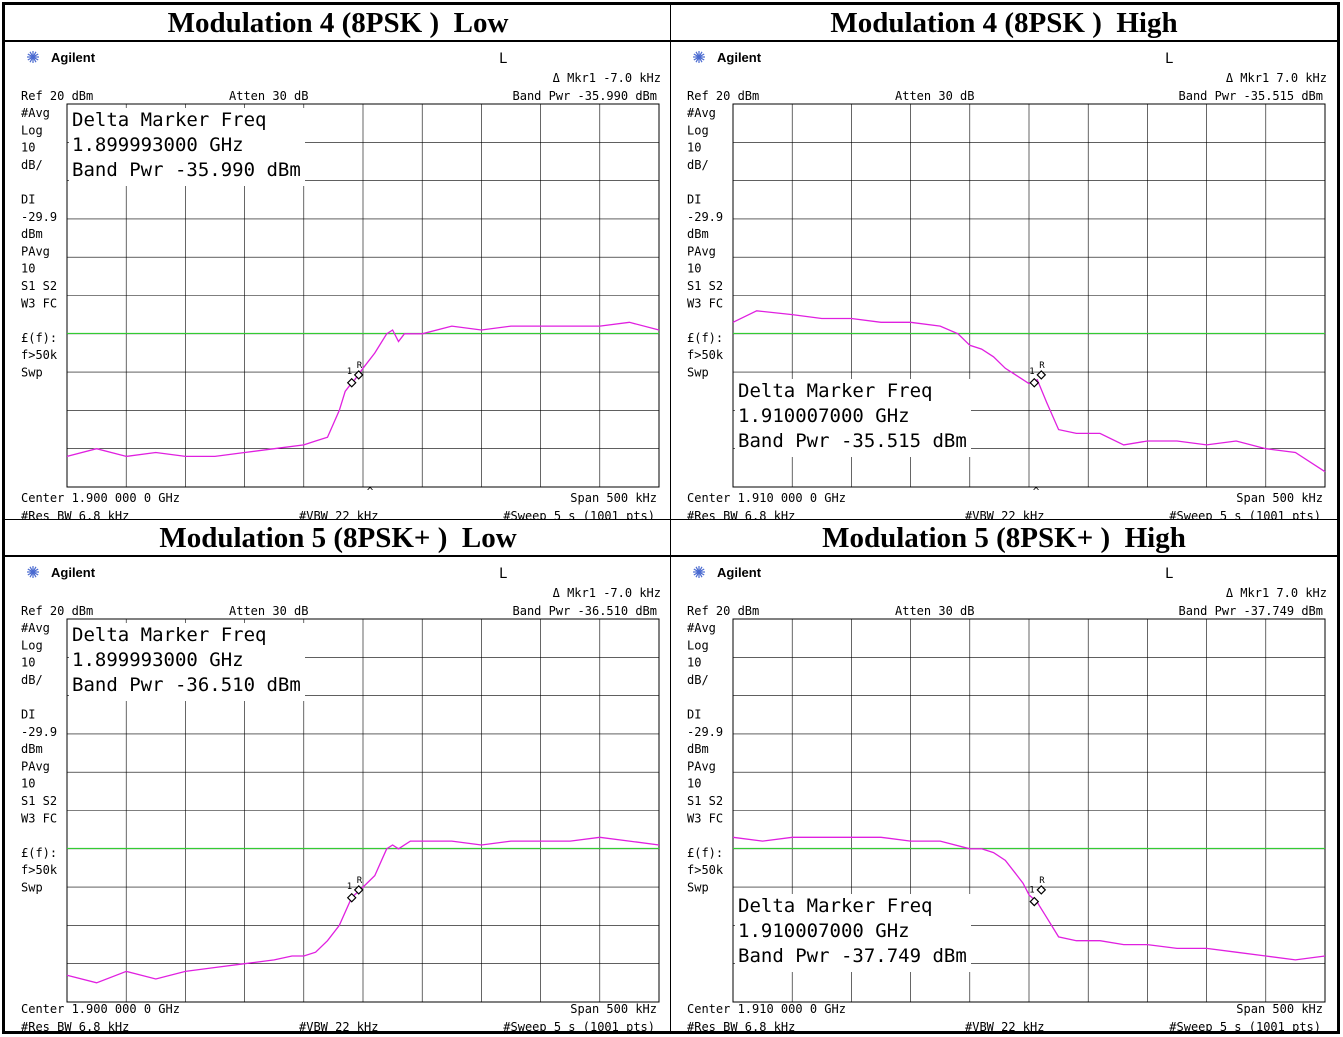  What do you see at coordinates (35, 251) in the screenshot?
I see `side-label: PAvg` at bounding box center [35, 251].